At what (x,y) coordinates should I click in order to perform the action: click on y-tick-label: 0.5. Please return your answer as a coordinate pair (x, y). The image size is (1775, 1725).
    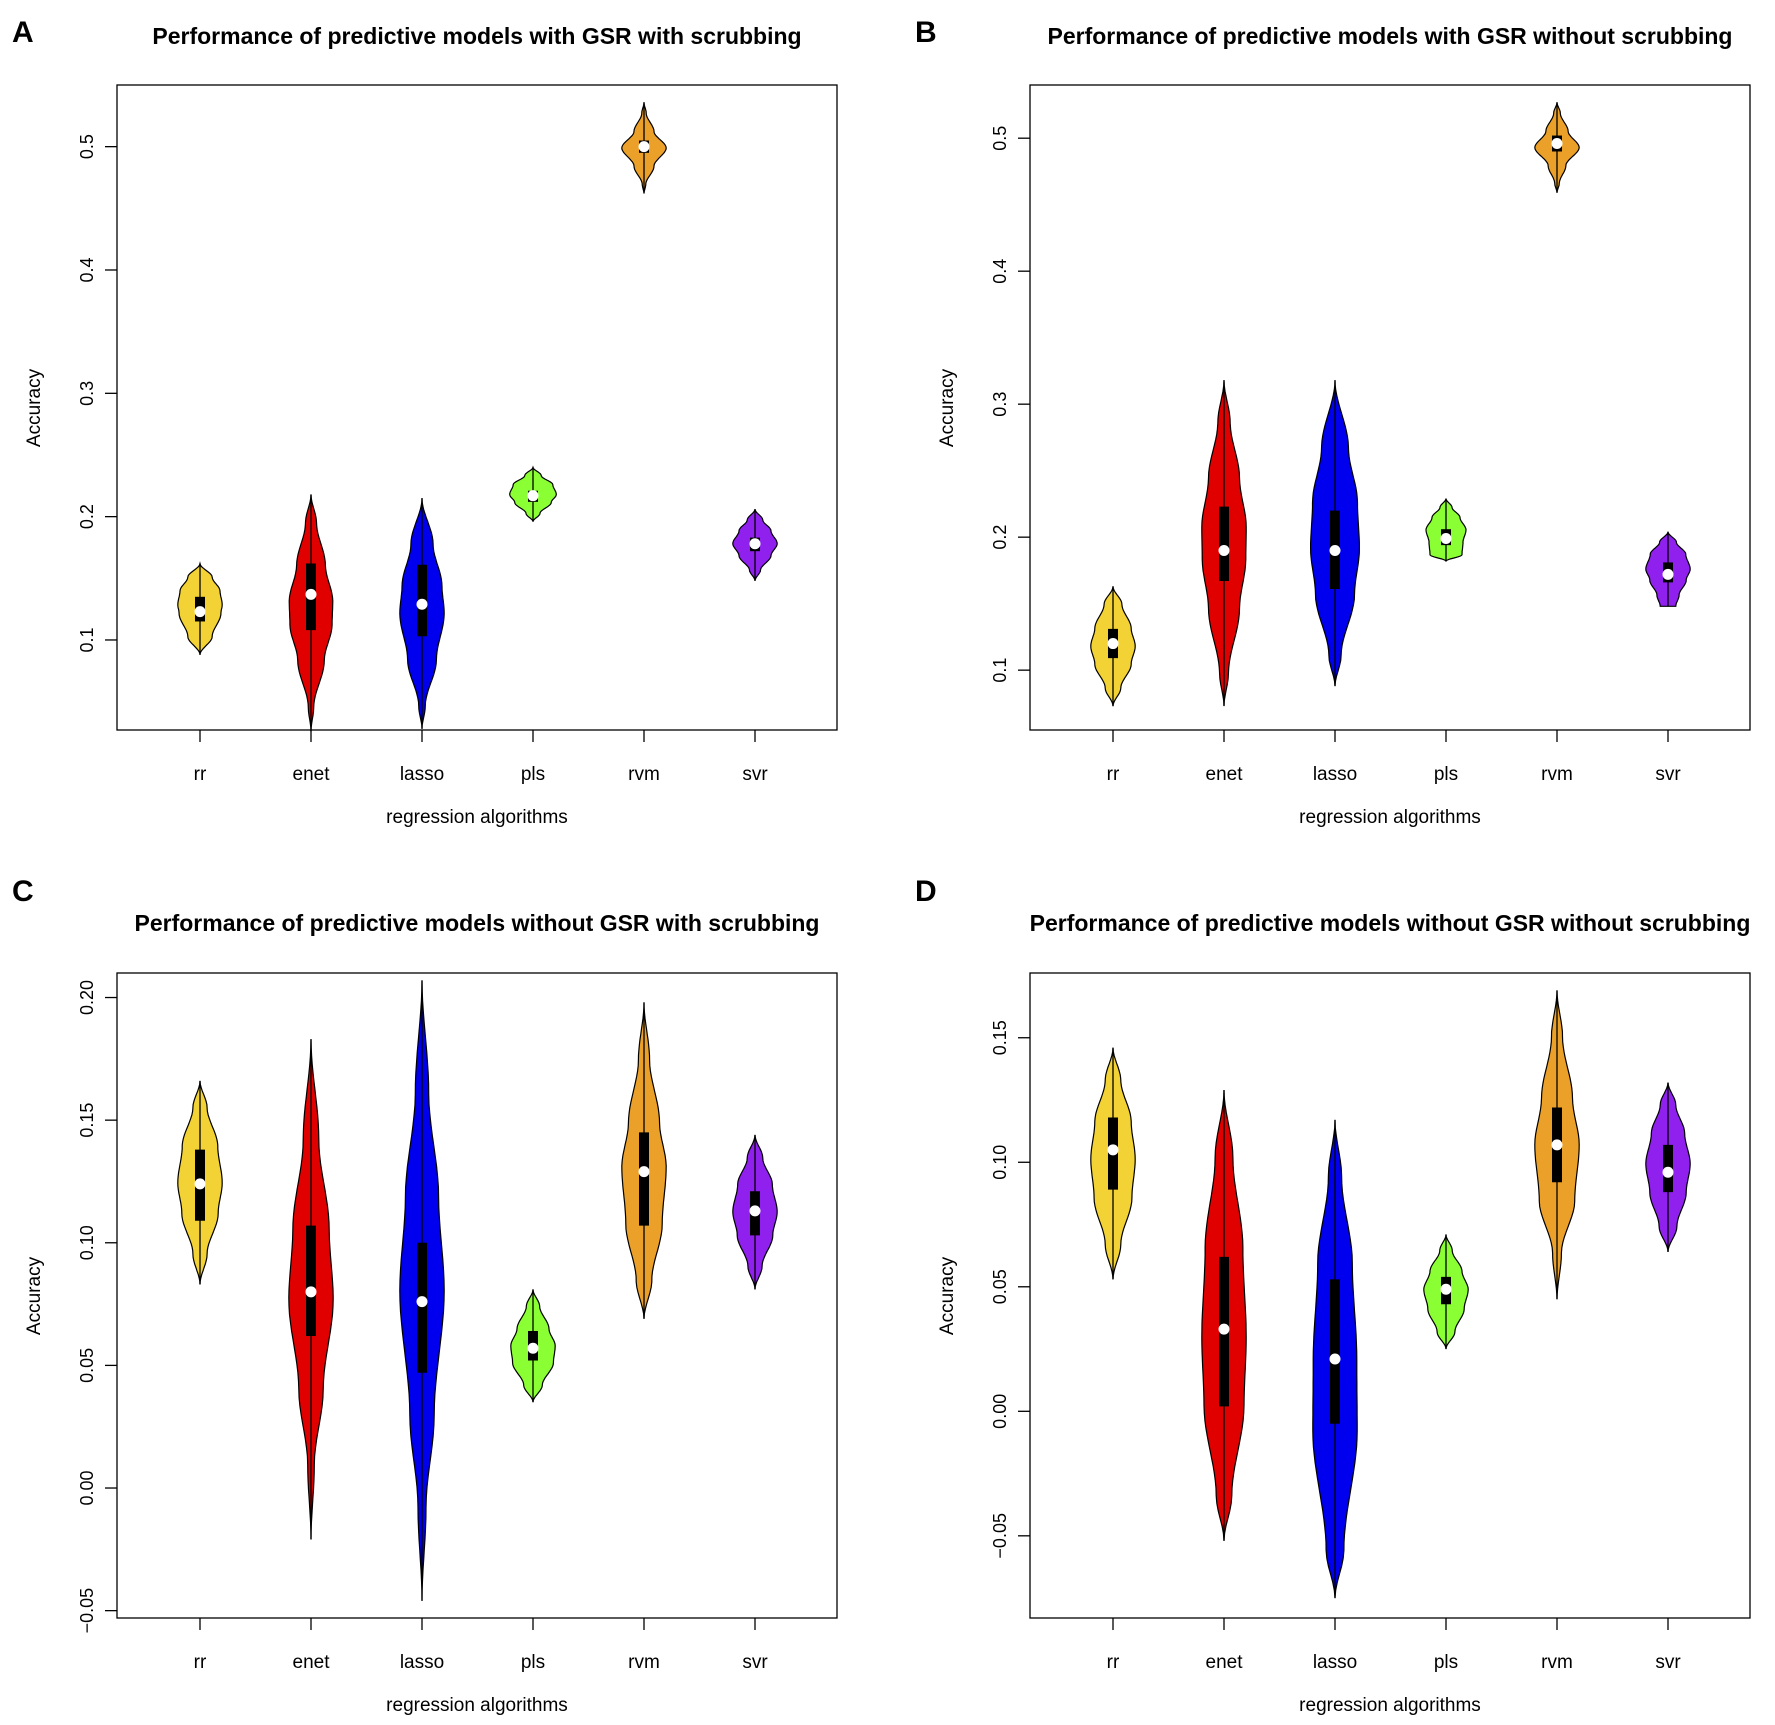
    Looking at the image, I should click on (1000, 138).